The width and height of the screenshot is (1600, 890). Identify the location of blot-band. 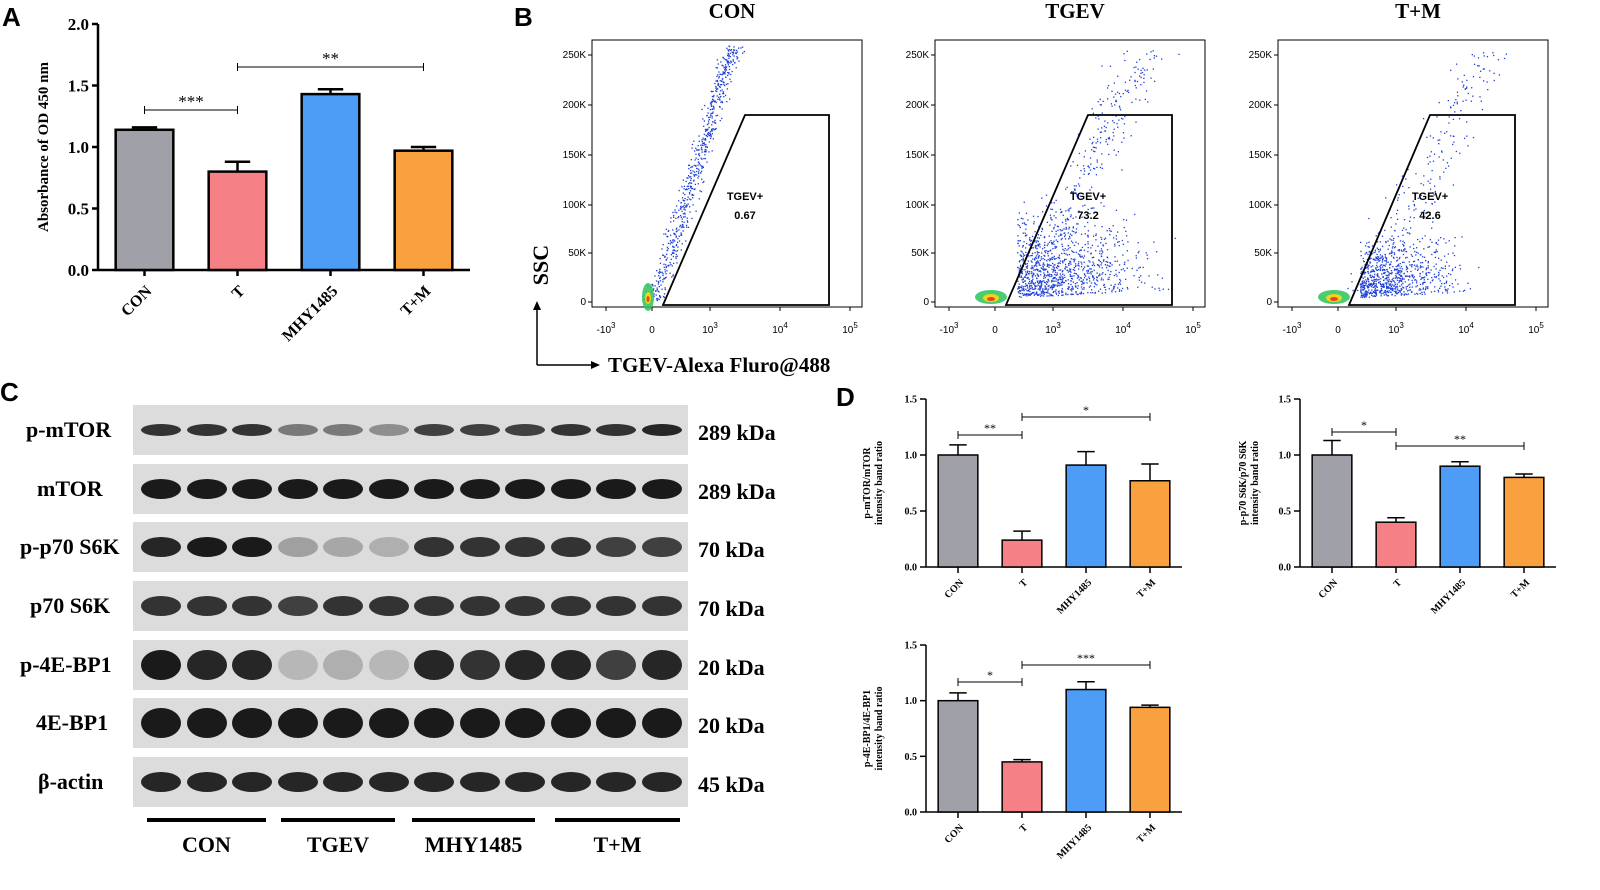
(388, 723).